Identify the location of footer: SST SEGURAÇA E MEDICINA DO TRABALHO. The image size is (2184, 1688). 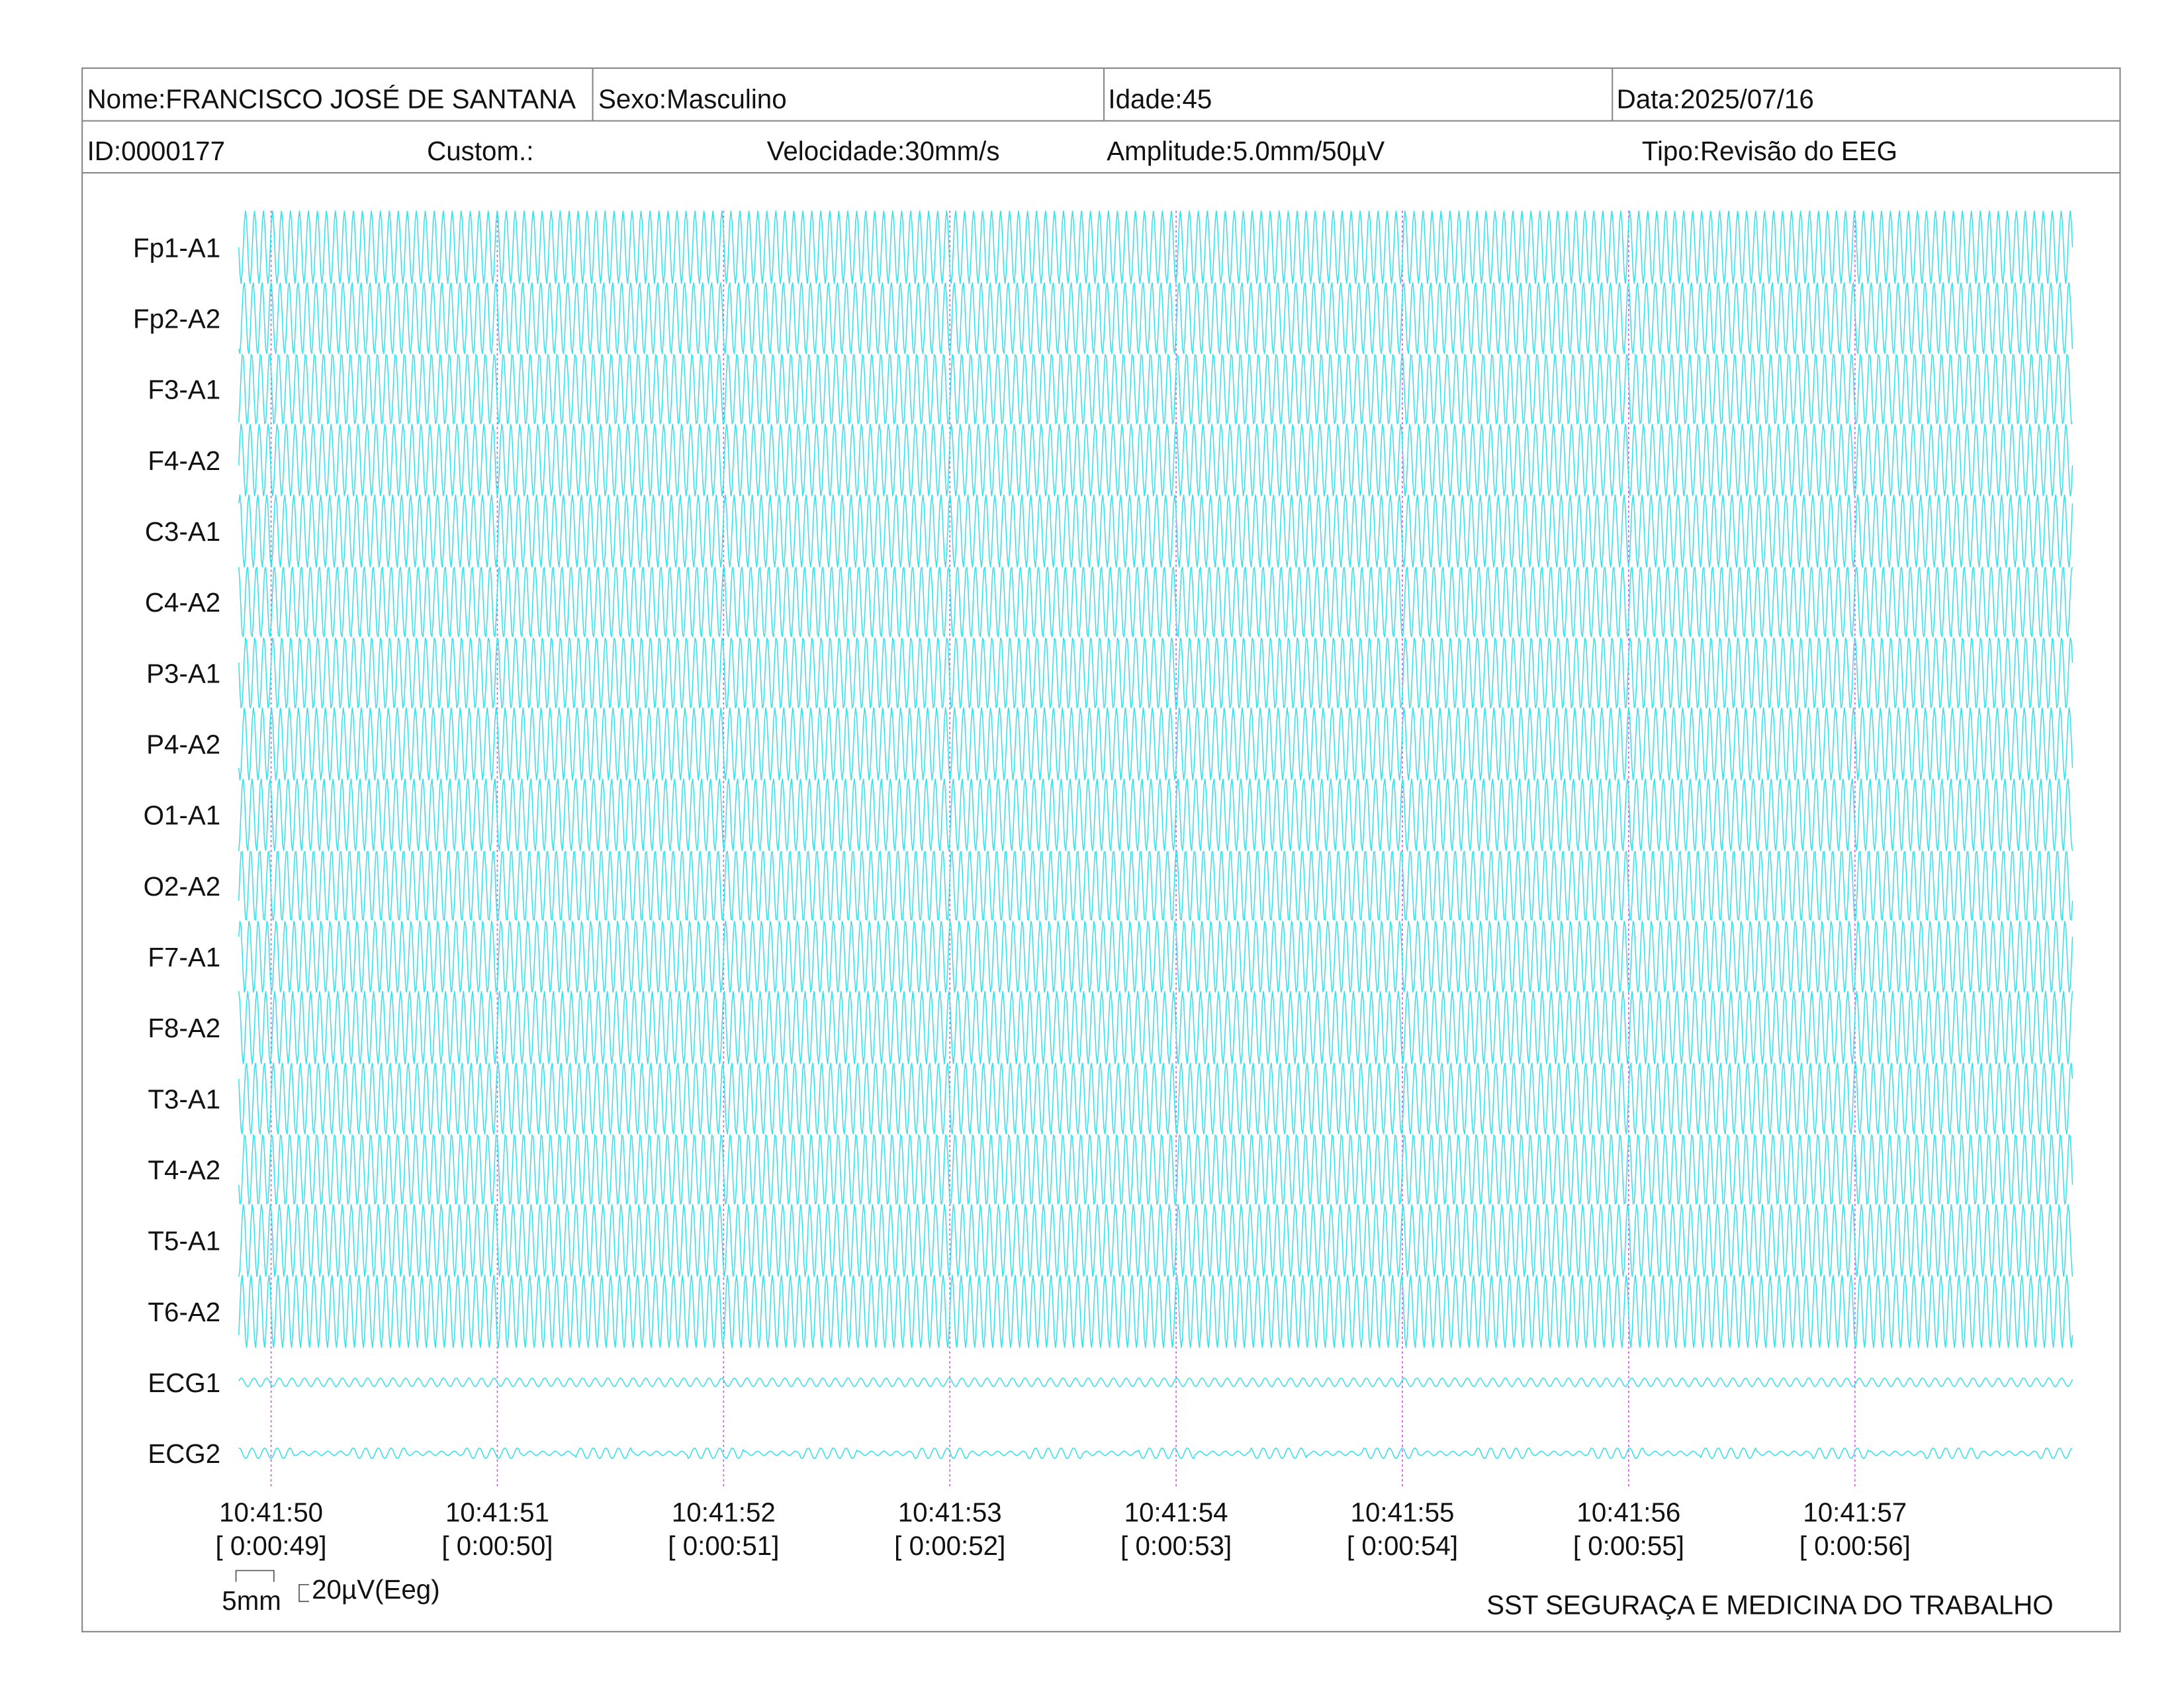
(1769, 1605).